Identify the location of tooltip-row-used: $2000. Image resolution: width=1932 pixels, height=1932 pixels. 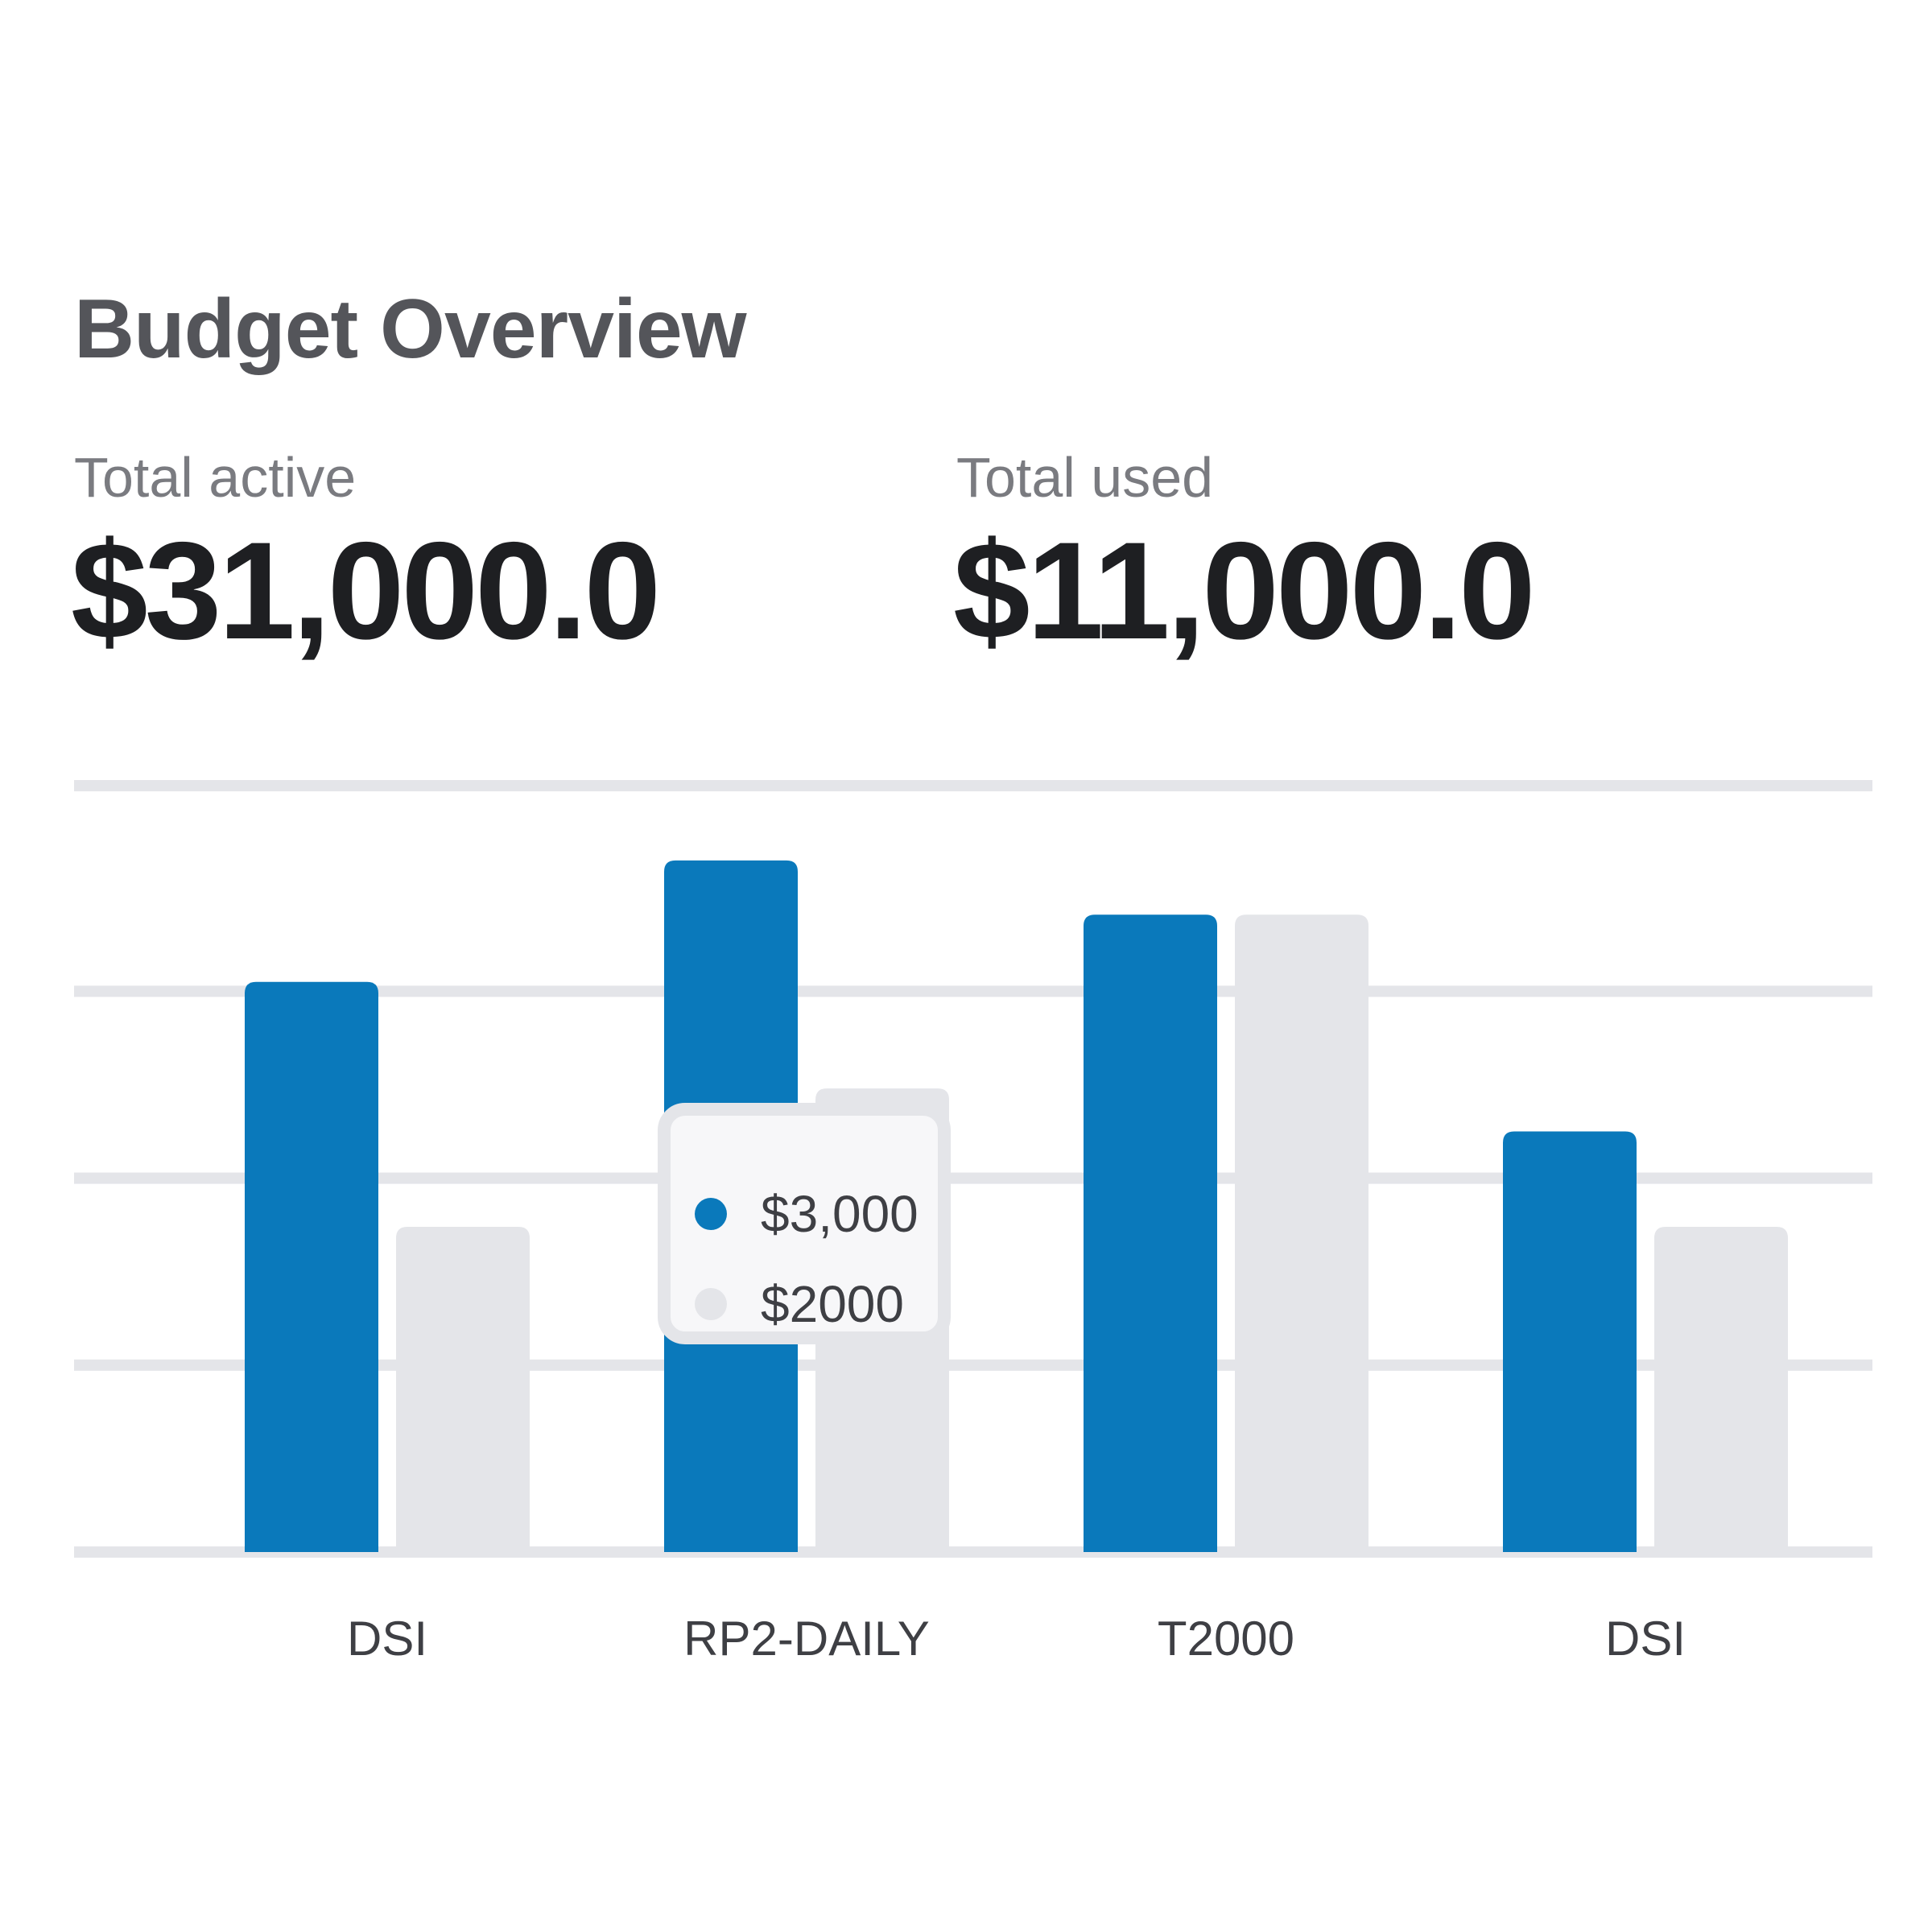
(799, 1304).